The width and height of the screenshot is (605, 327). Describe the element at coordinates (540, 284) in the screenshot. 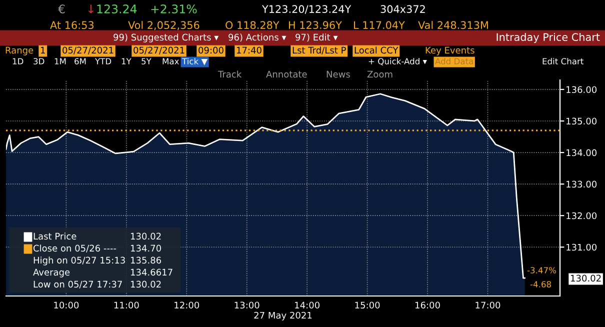

I see `annotation: -4.68` at that location.